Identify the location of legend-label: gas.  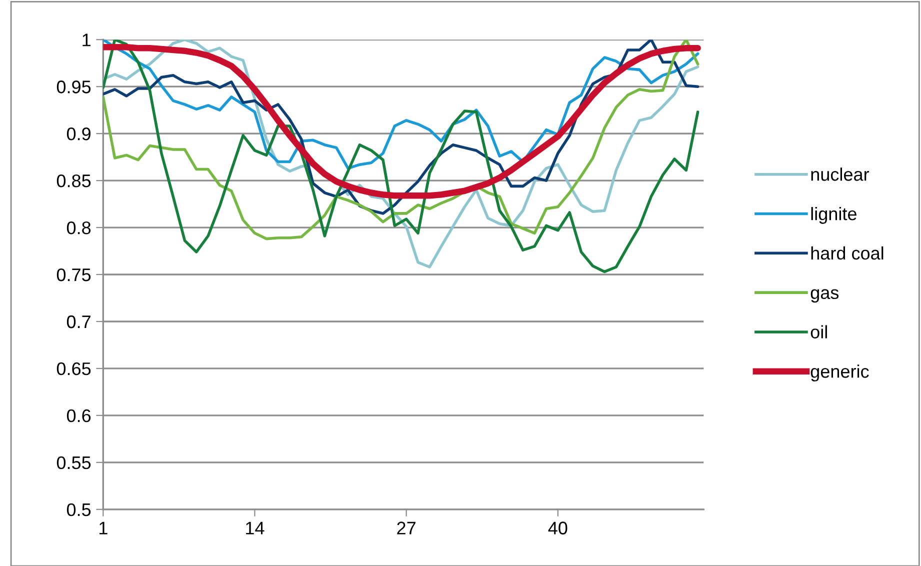
(824, 296).